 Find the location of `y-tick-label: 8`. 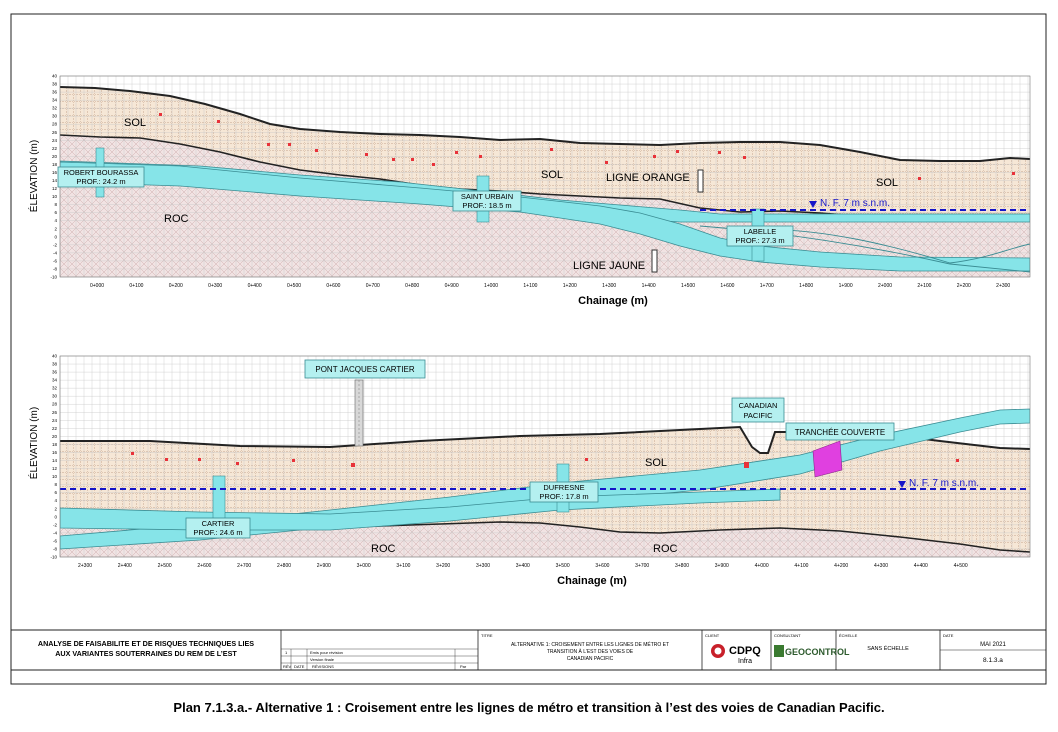

y-tick-label: 8 is located at coordinates (55, 204).